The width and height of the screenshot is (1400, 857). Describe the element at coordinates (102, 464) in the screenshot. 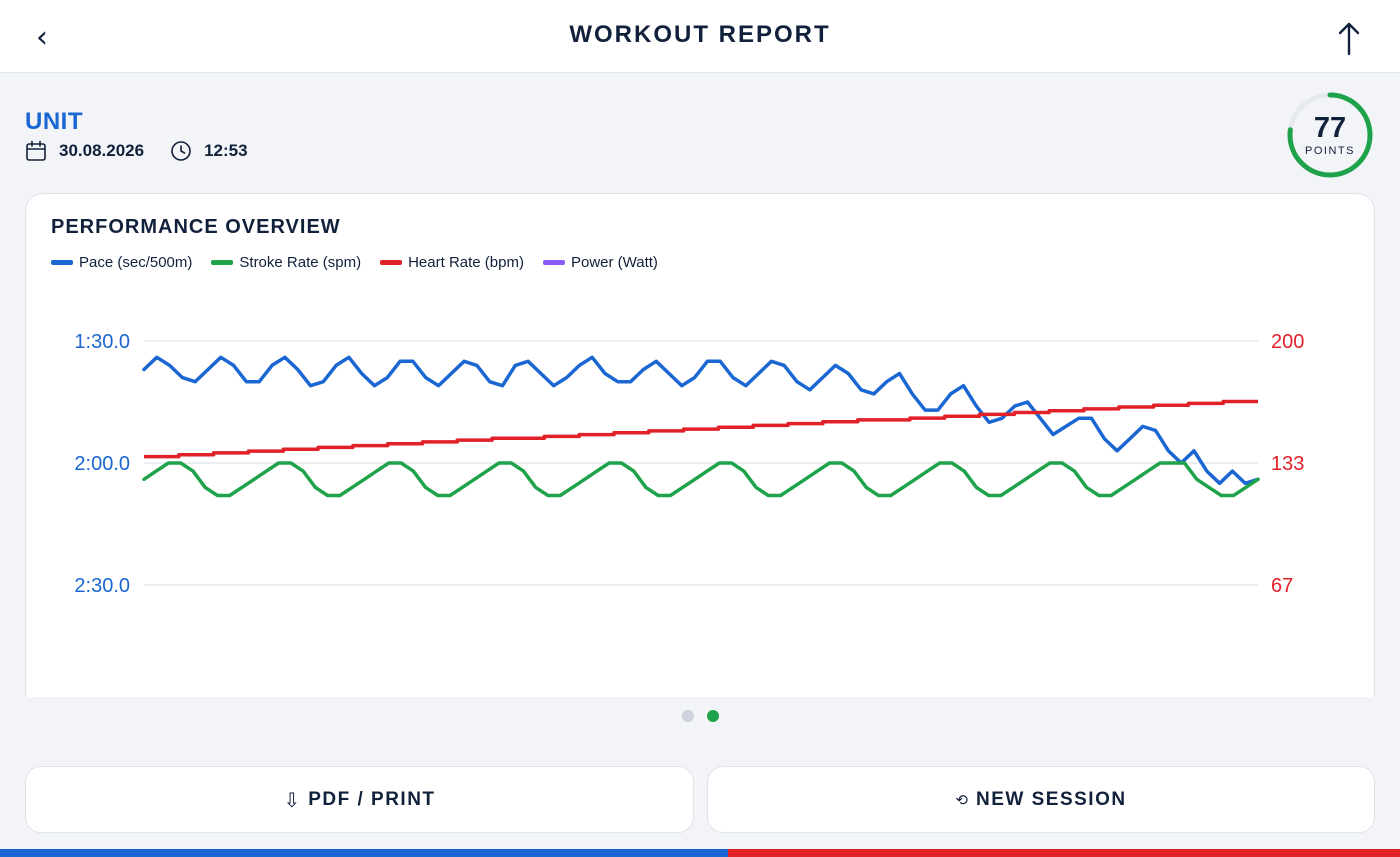

I see `y-left-tick-label: 2:00.0` at that location.